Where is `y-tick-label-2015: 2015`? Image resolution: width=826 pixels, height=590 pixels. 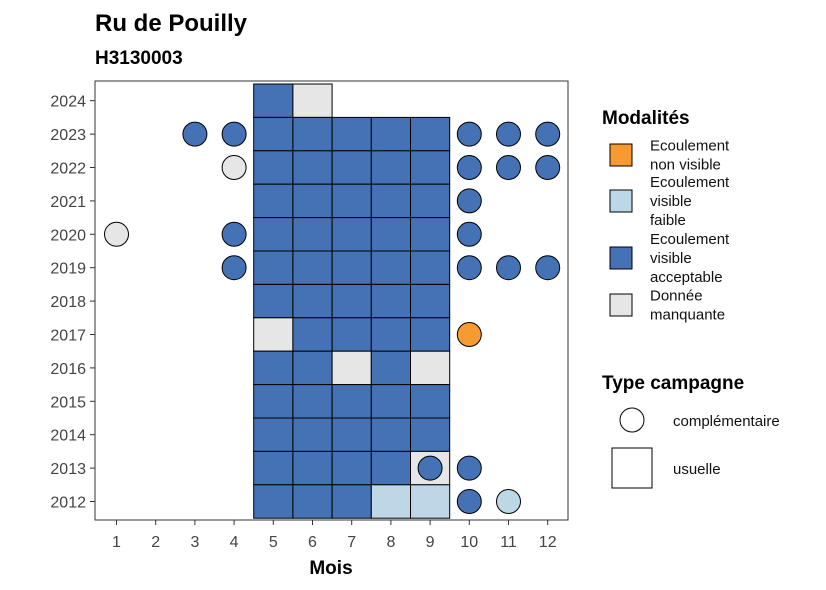 y-tick-label-2015: 2015 is located at coordinates (68, 402).